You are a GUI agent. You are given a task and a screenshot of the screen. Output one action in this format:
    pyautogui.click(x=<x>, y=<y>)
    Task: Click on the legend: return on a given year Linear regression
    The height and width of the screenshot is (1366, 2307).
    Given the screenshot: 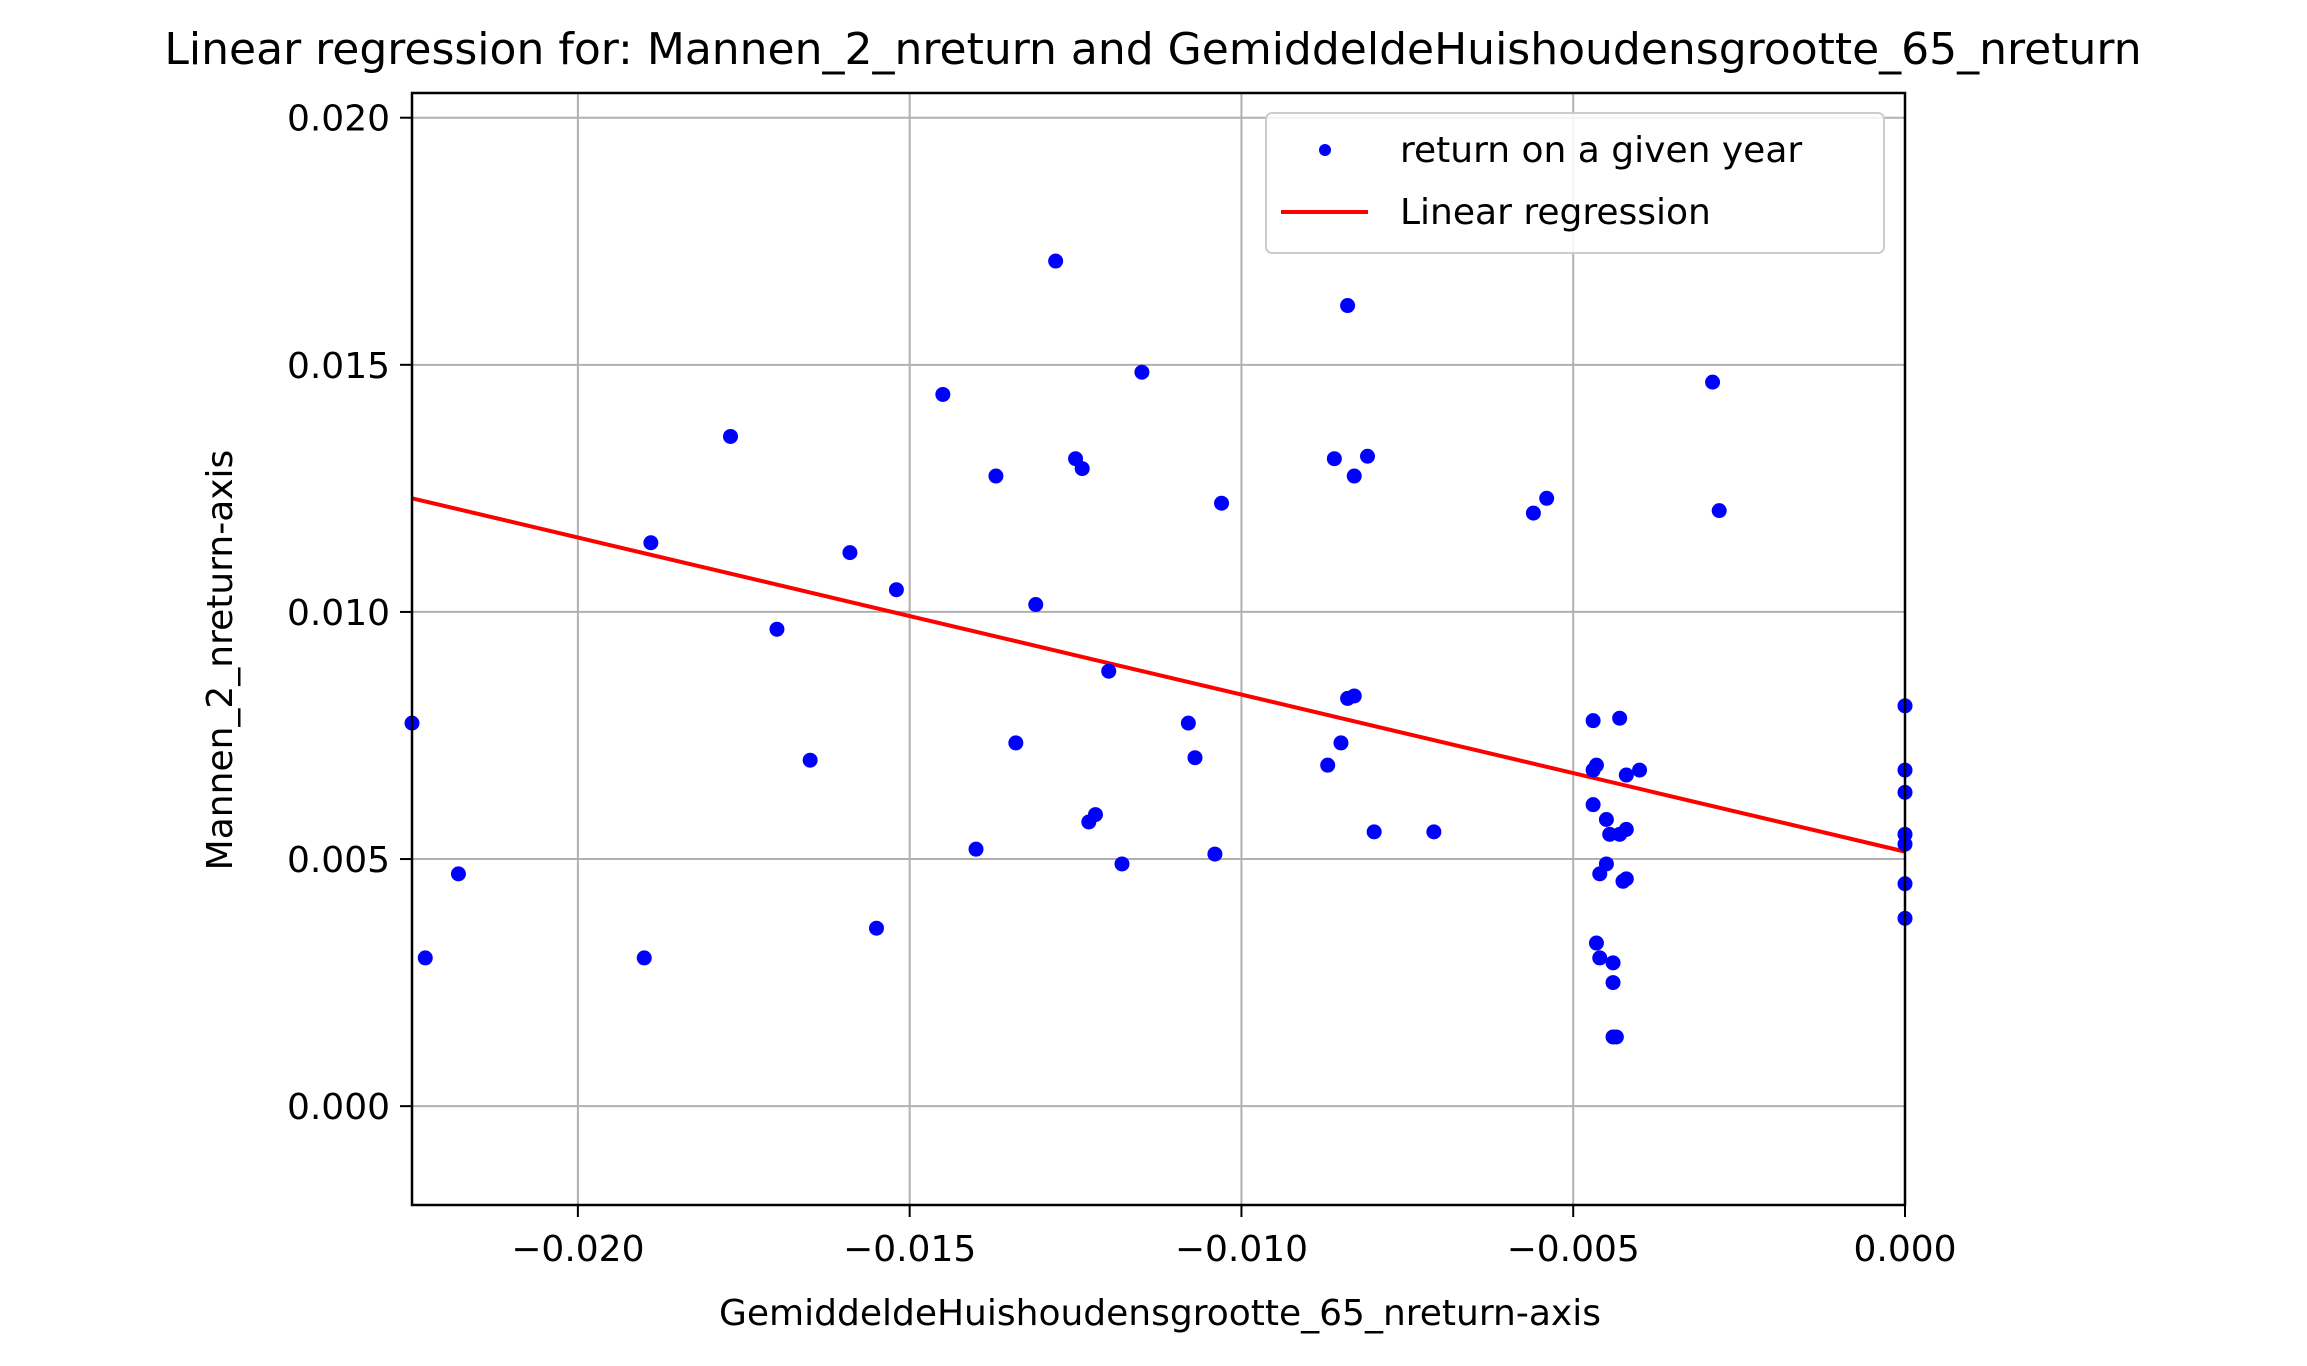 What is the action you would take?
    pyautogui.click(x=1575, y=183)
    